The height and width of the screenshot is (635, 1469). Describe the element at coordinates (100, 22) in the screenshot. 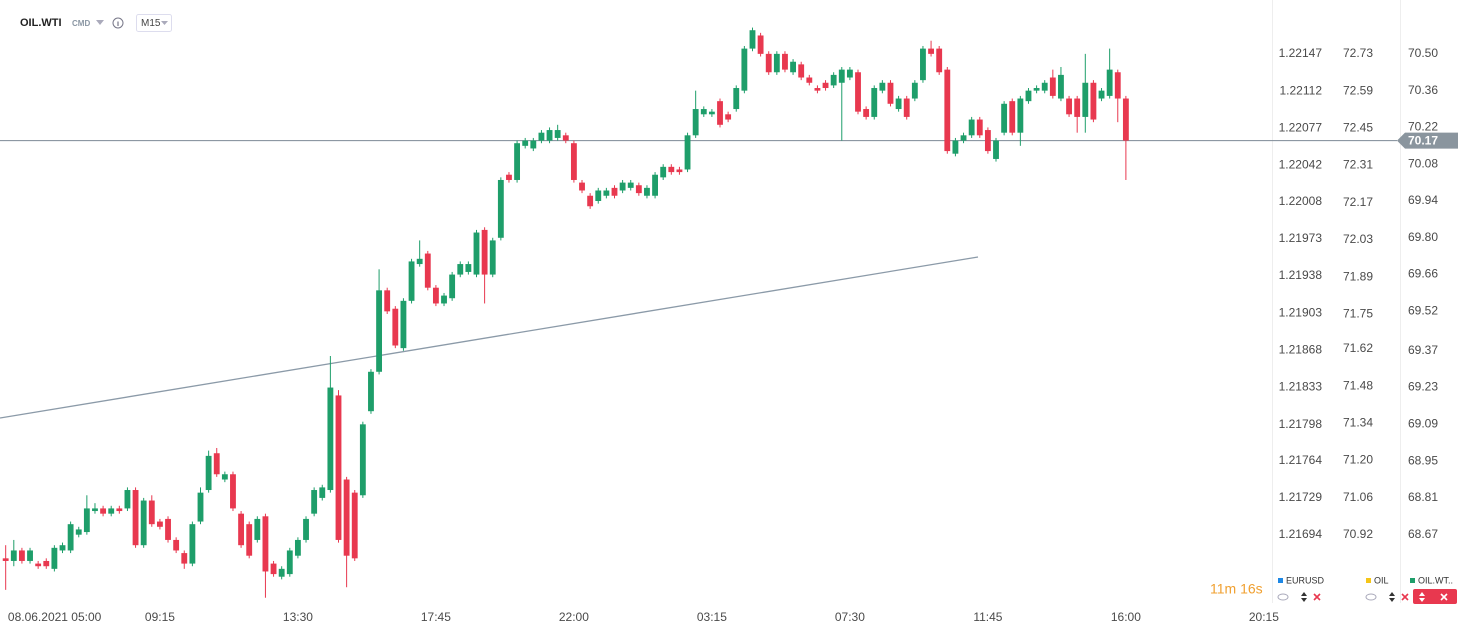

I see `dropdown-arrow` at that location.